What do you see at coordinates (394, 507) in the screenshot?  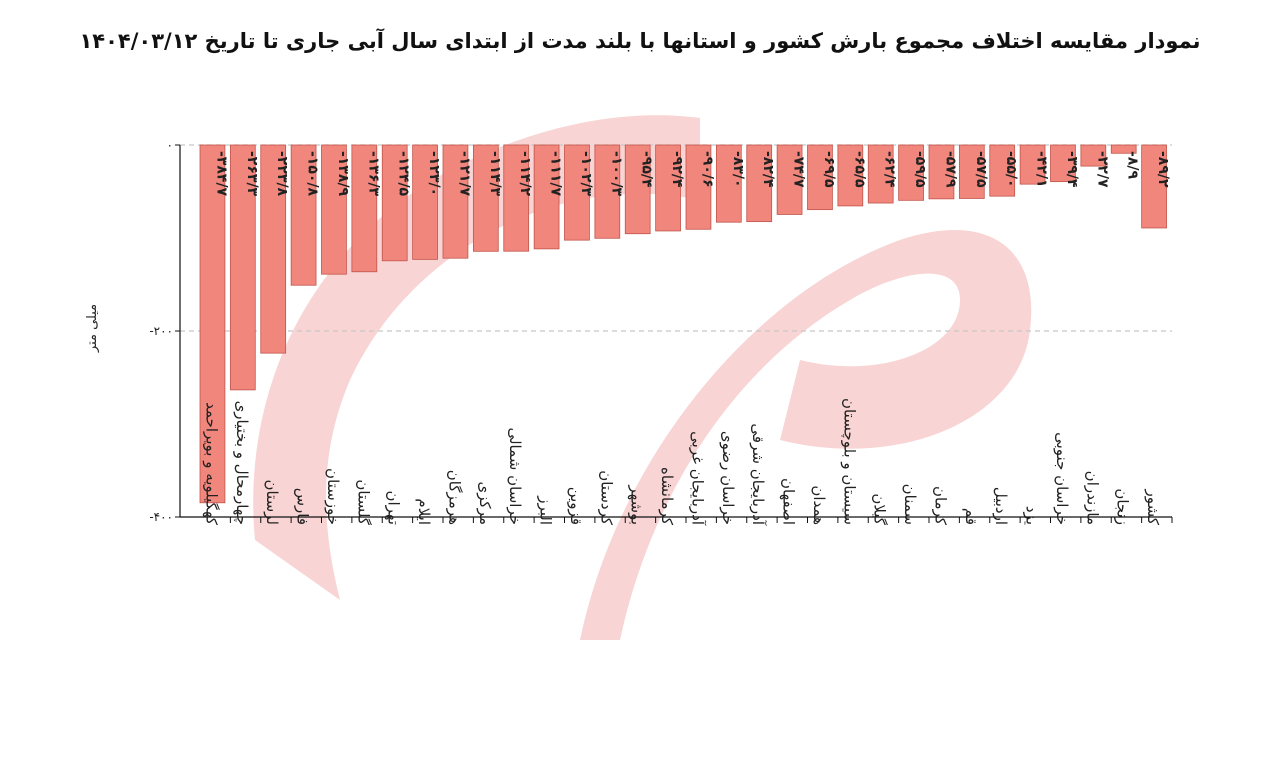 I see `category-label-6: تهران` at bounding box center [394, 507].